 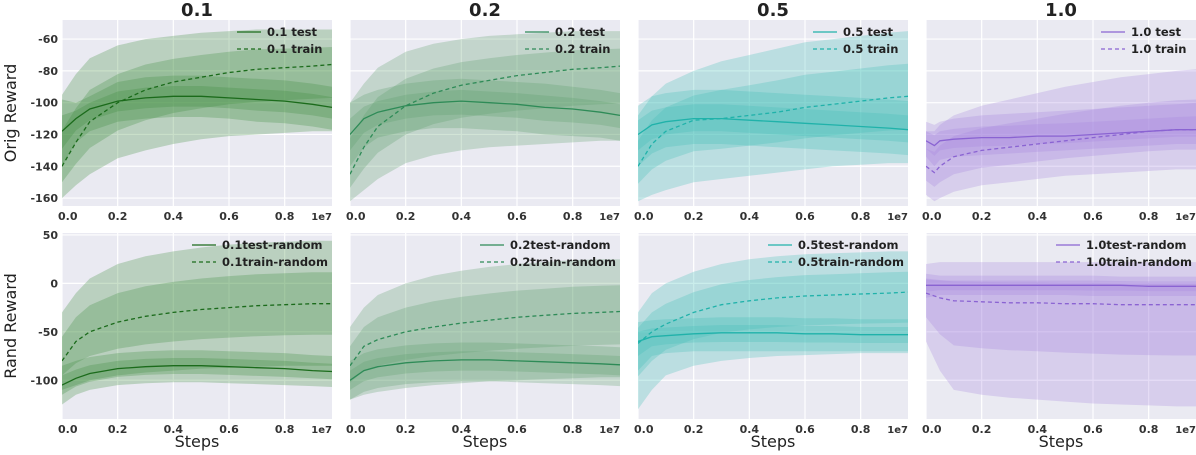 I want to click on band-0-2-train, so click(x=485, y=116).